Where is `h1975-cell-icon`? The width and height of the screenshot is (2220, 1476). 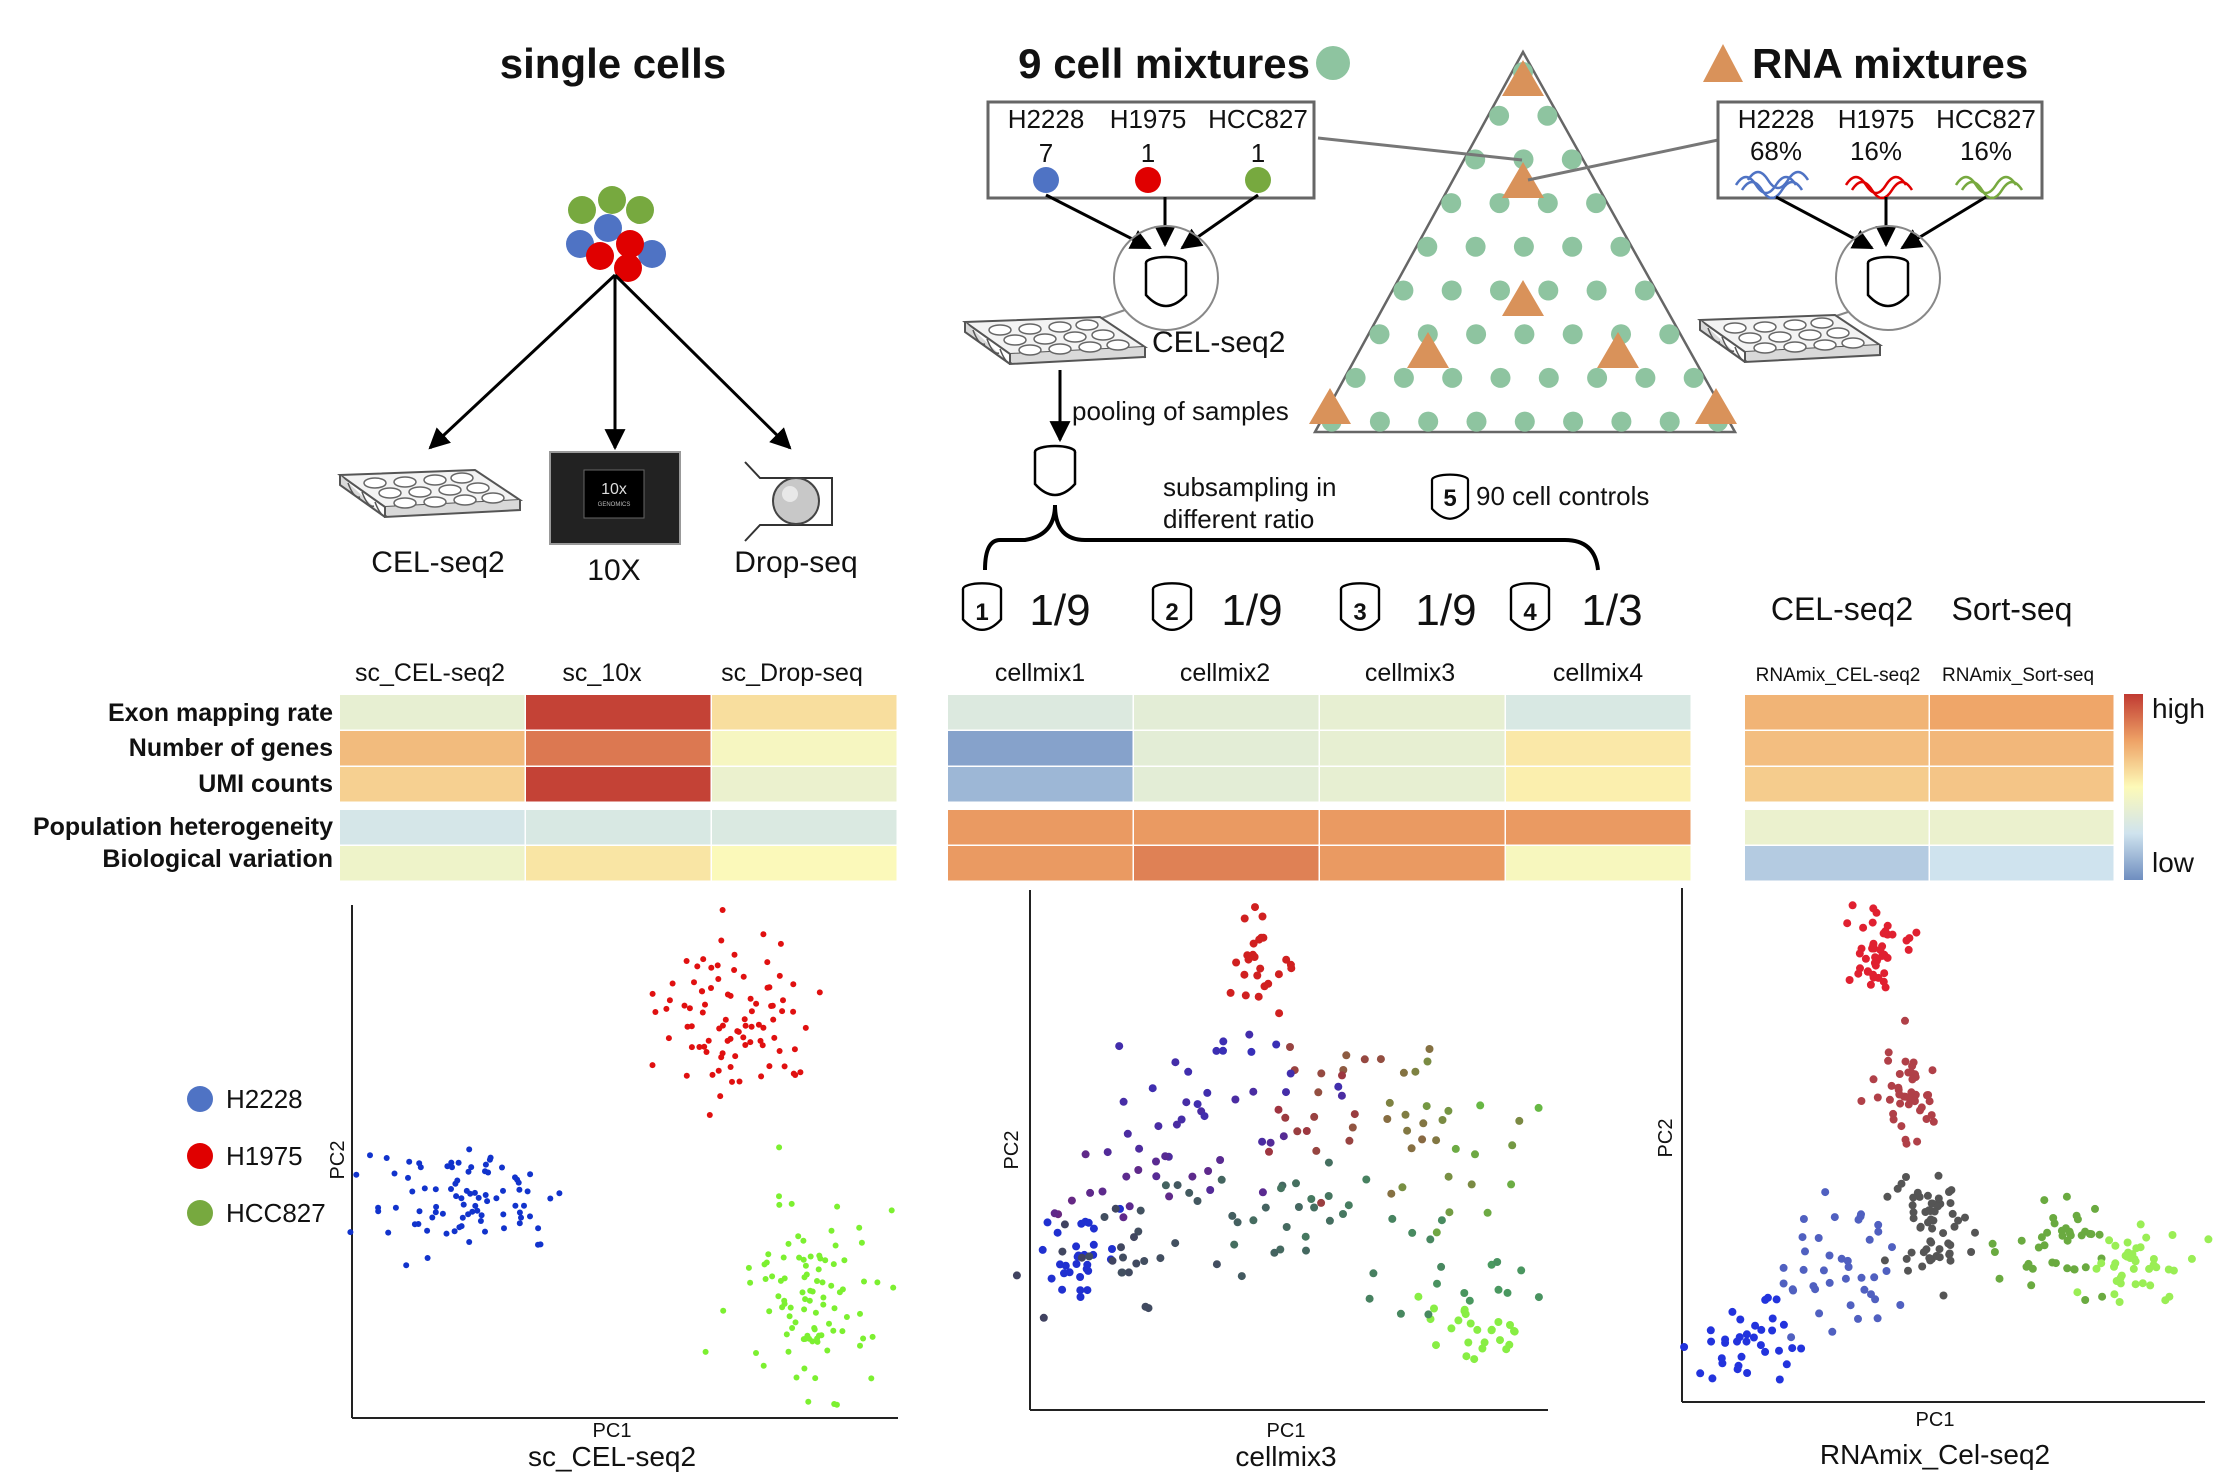
h1975-cell-icon is located at coordinates (1148, 180).